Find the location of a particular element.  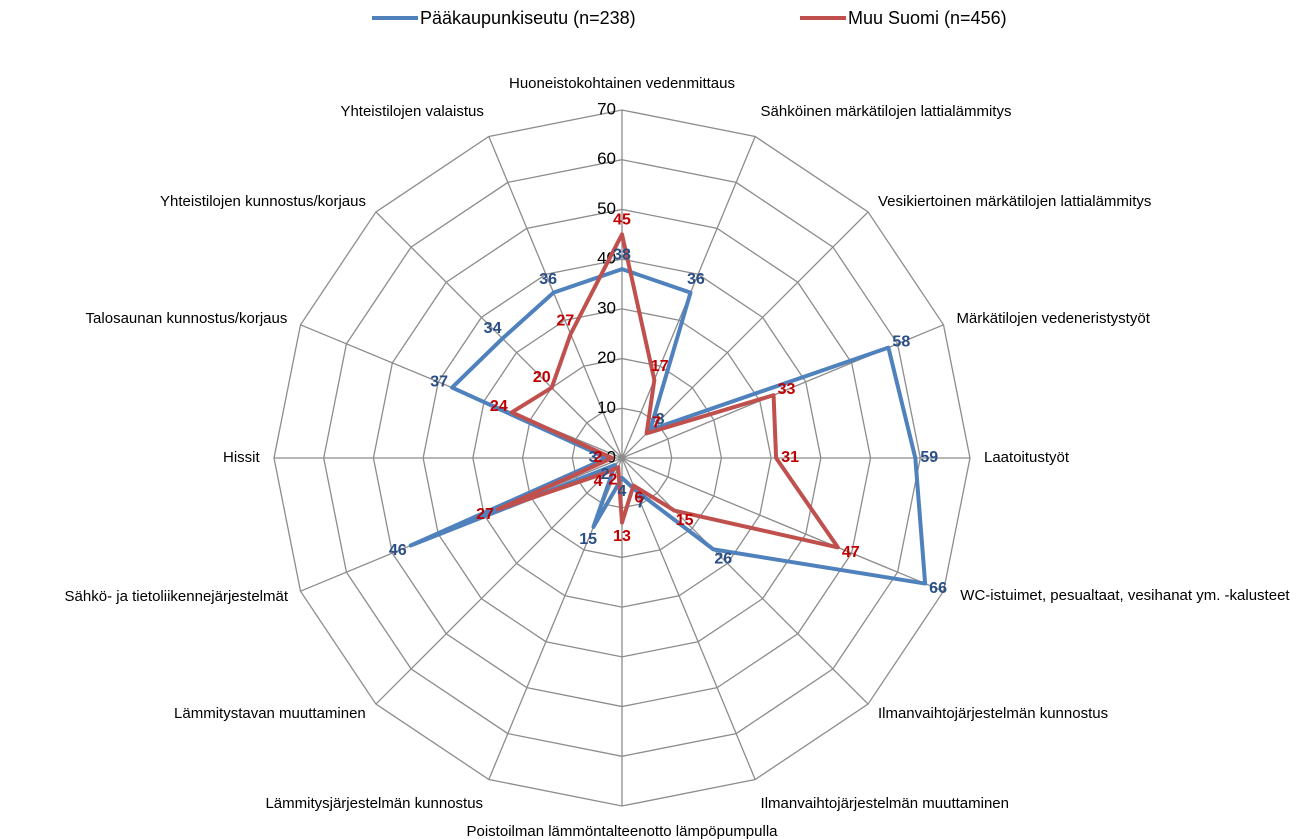

data-label: 17 is located at coordinates (660, 366).